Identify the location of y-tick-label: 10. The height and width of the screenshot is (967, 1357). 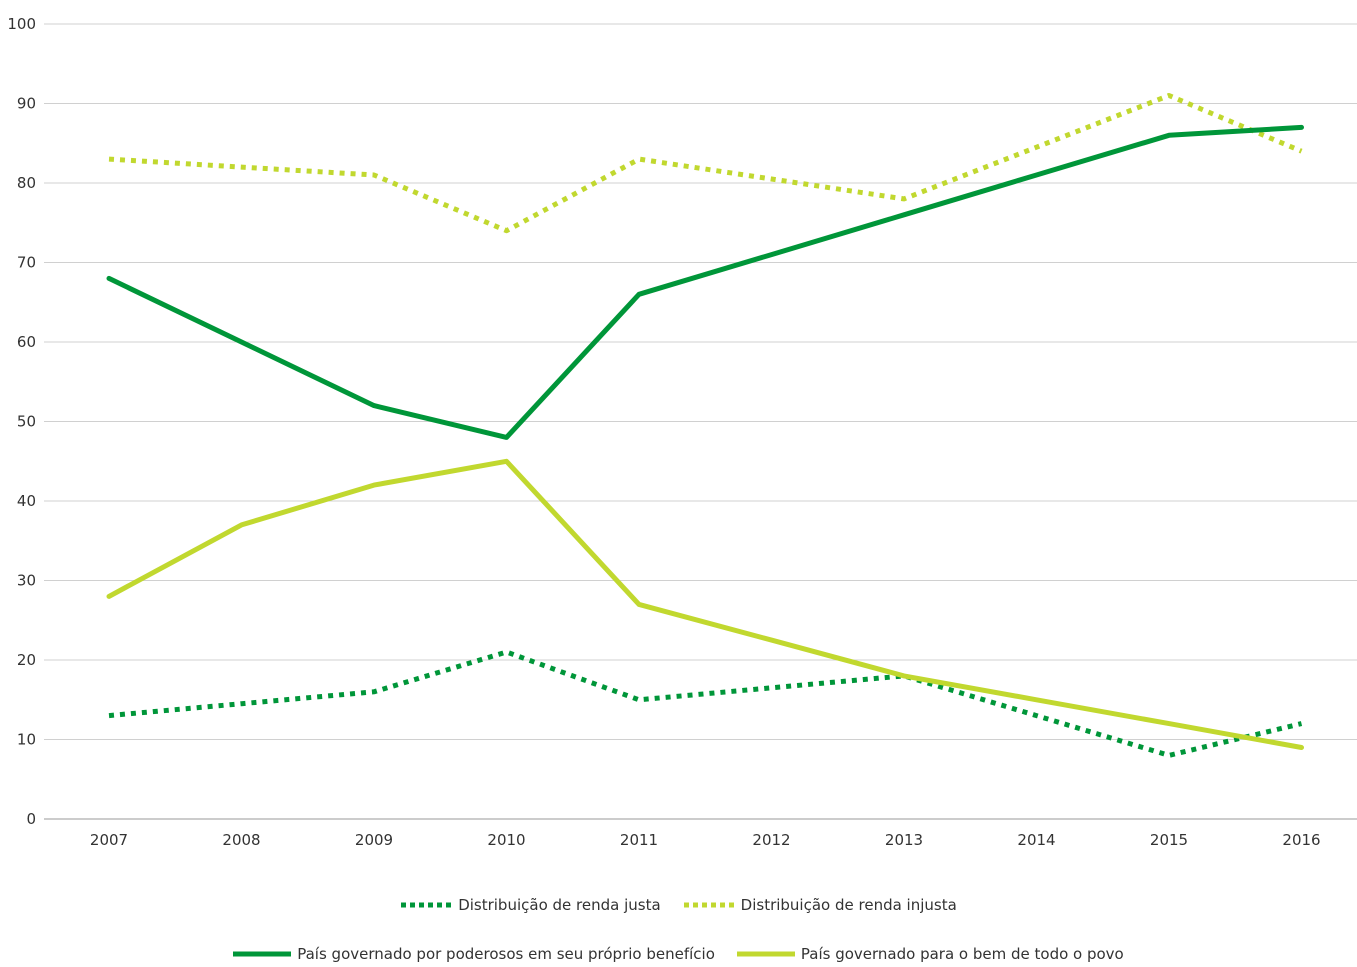
(26, 740).